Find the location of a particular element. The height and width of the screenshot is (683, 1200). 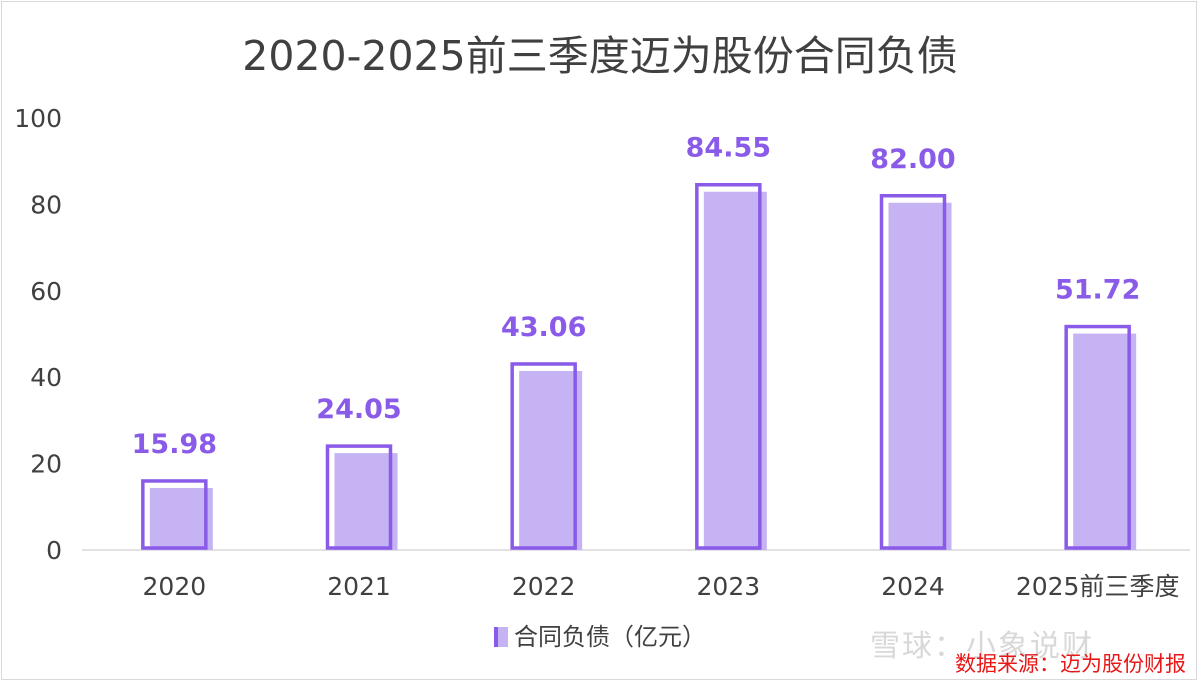

y-tick-label: 80 is located at coordinates (46, 204).